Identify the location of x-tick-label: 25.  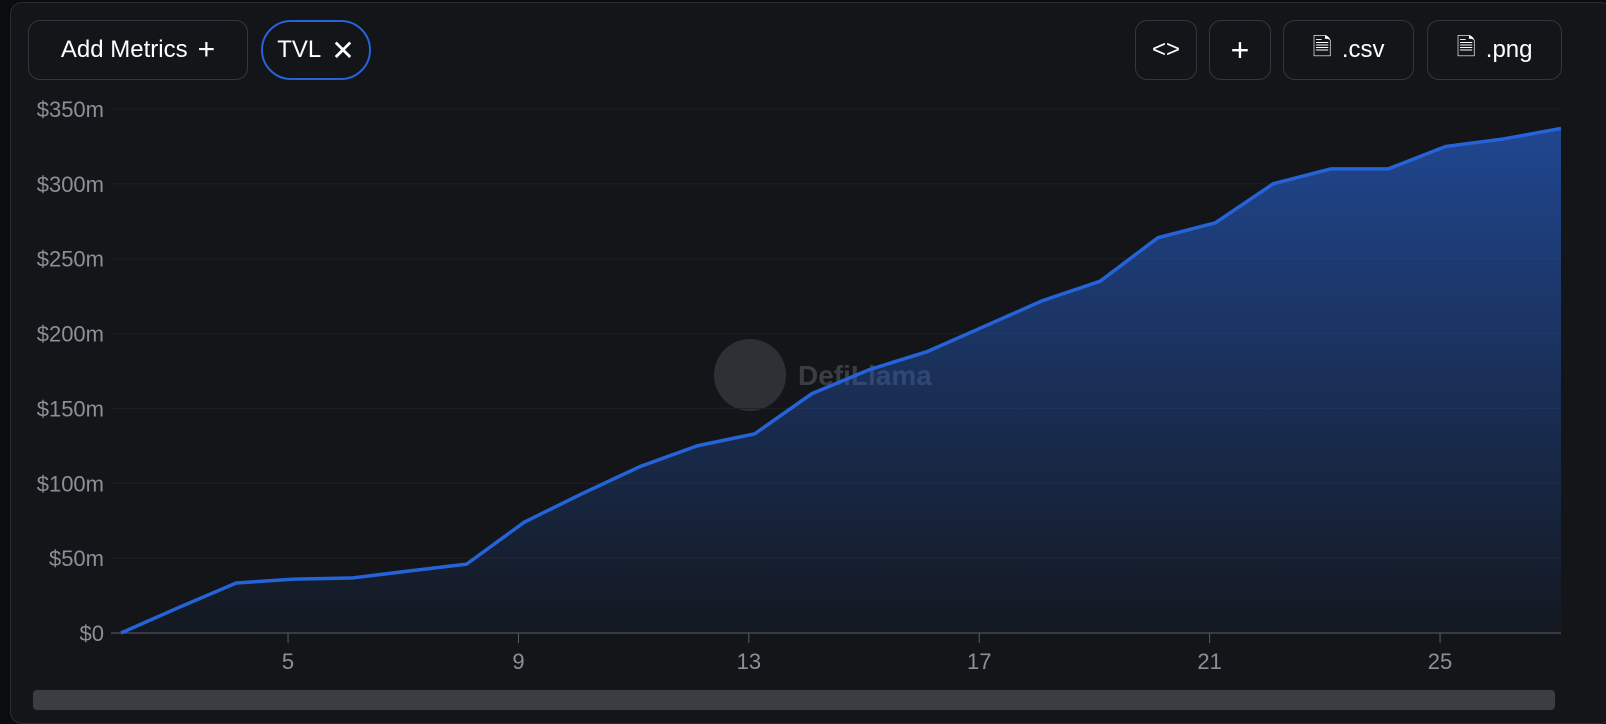
(1440, 661).